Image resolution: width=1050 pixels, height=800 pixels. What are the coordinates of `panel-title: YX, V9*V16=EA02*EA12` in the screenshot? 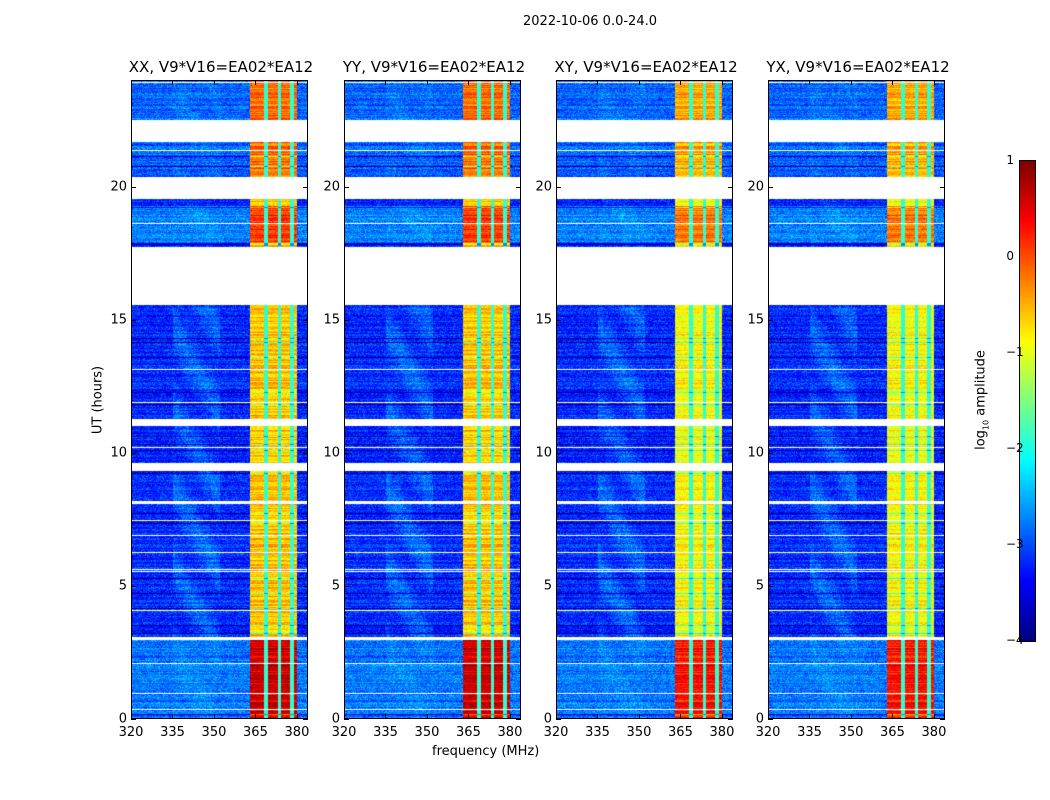 It's located at (858, 67).